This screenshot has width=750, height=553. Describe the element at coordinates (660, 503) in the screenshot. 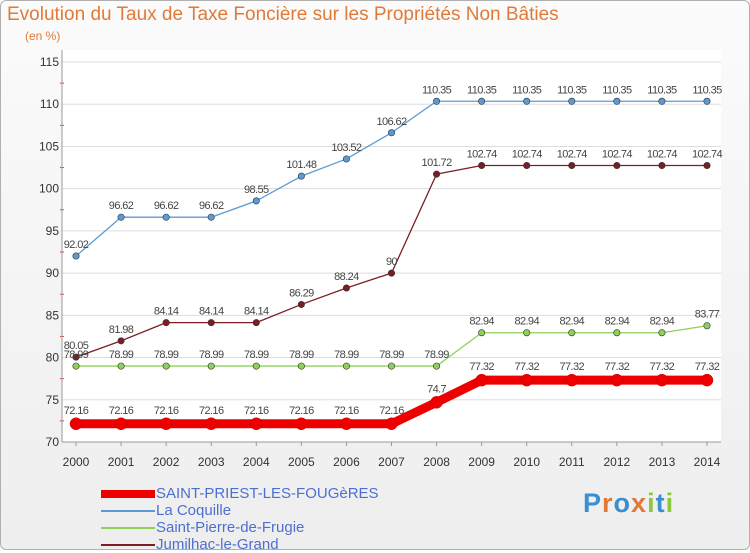

I see `logo-letter: t` at that location.